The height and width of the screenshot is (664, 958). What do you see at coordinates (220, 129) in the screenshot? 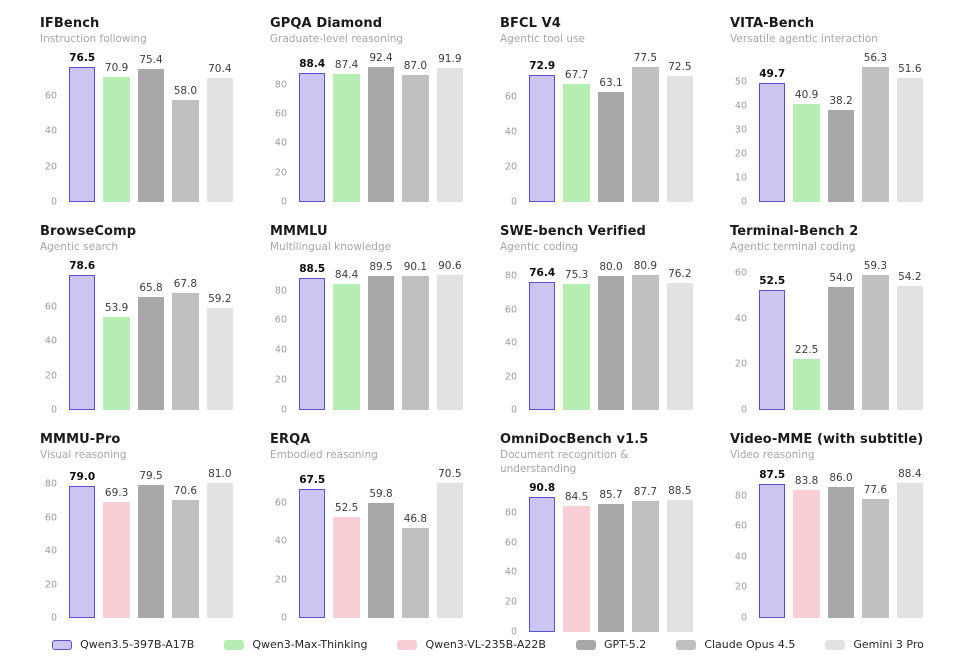
I see `bar-slot: 70.4` at bounding box center [220, 129].